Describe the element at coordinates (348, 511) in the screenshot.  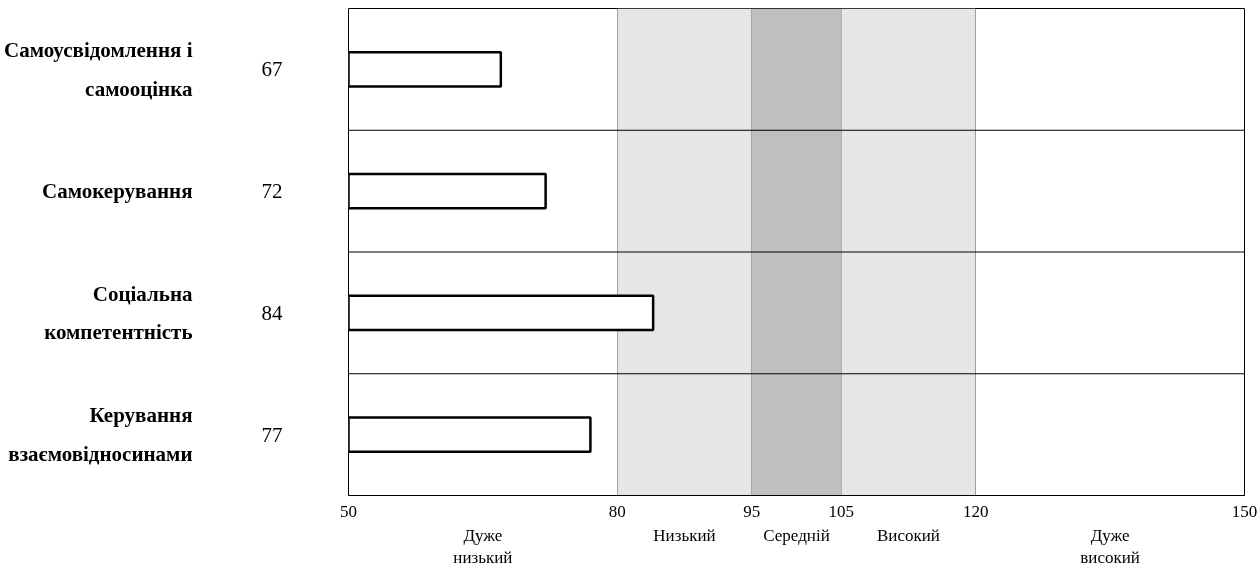
I see `x-tick-label: 50` at that location.